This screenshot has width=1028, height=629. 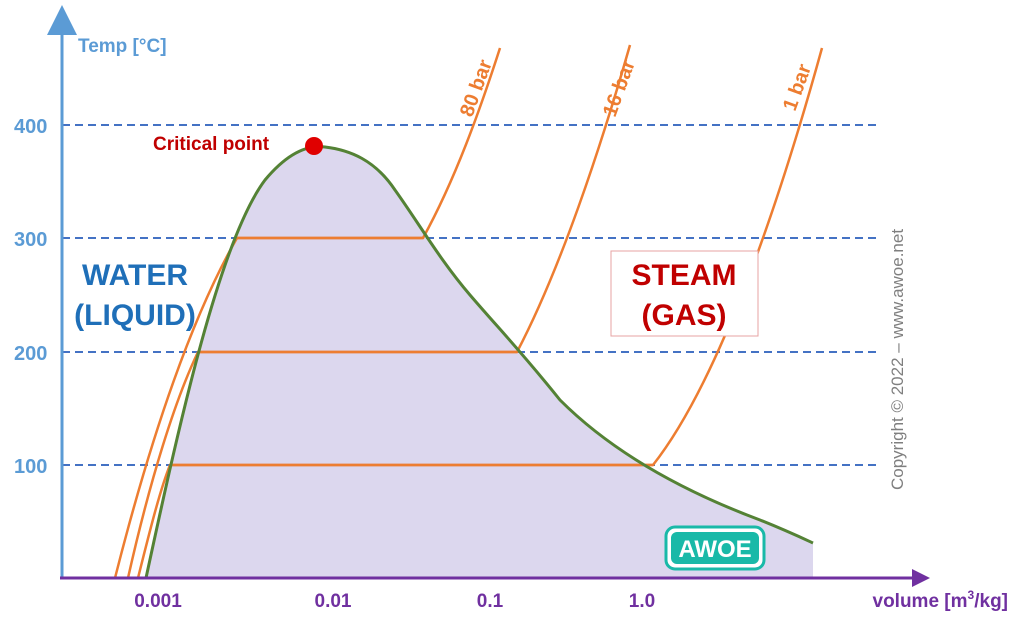 I want to click on y-axis-label: Temp [°C], so click(x=122, y=46).